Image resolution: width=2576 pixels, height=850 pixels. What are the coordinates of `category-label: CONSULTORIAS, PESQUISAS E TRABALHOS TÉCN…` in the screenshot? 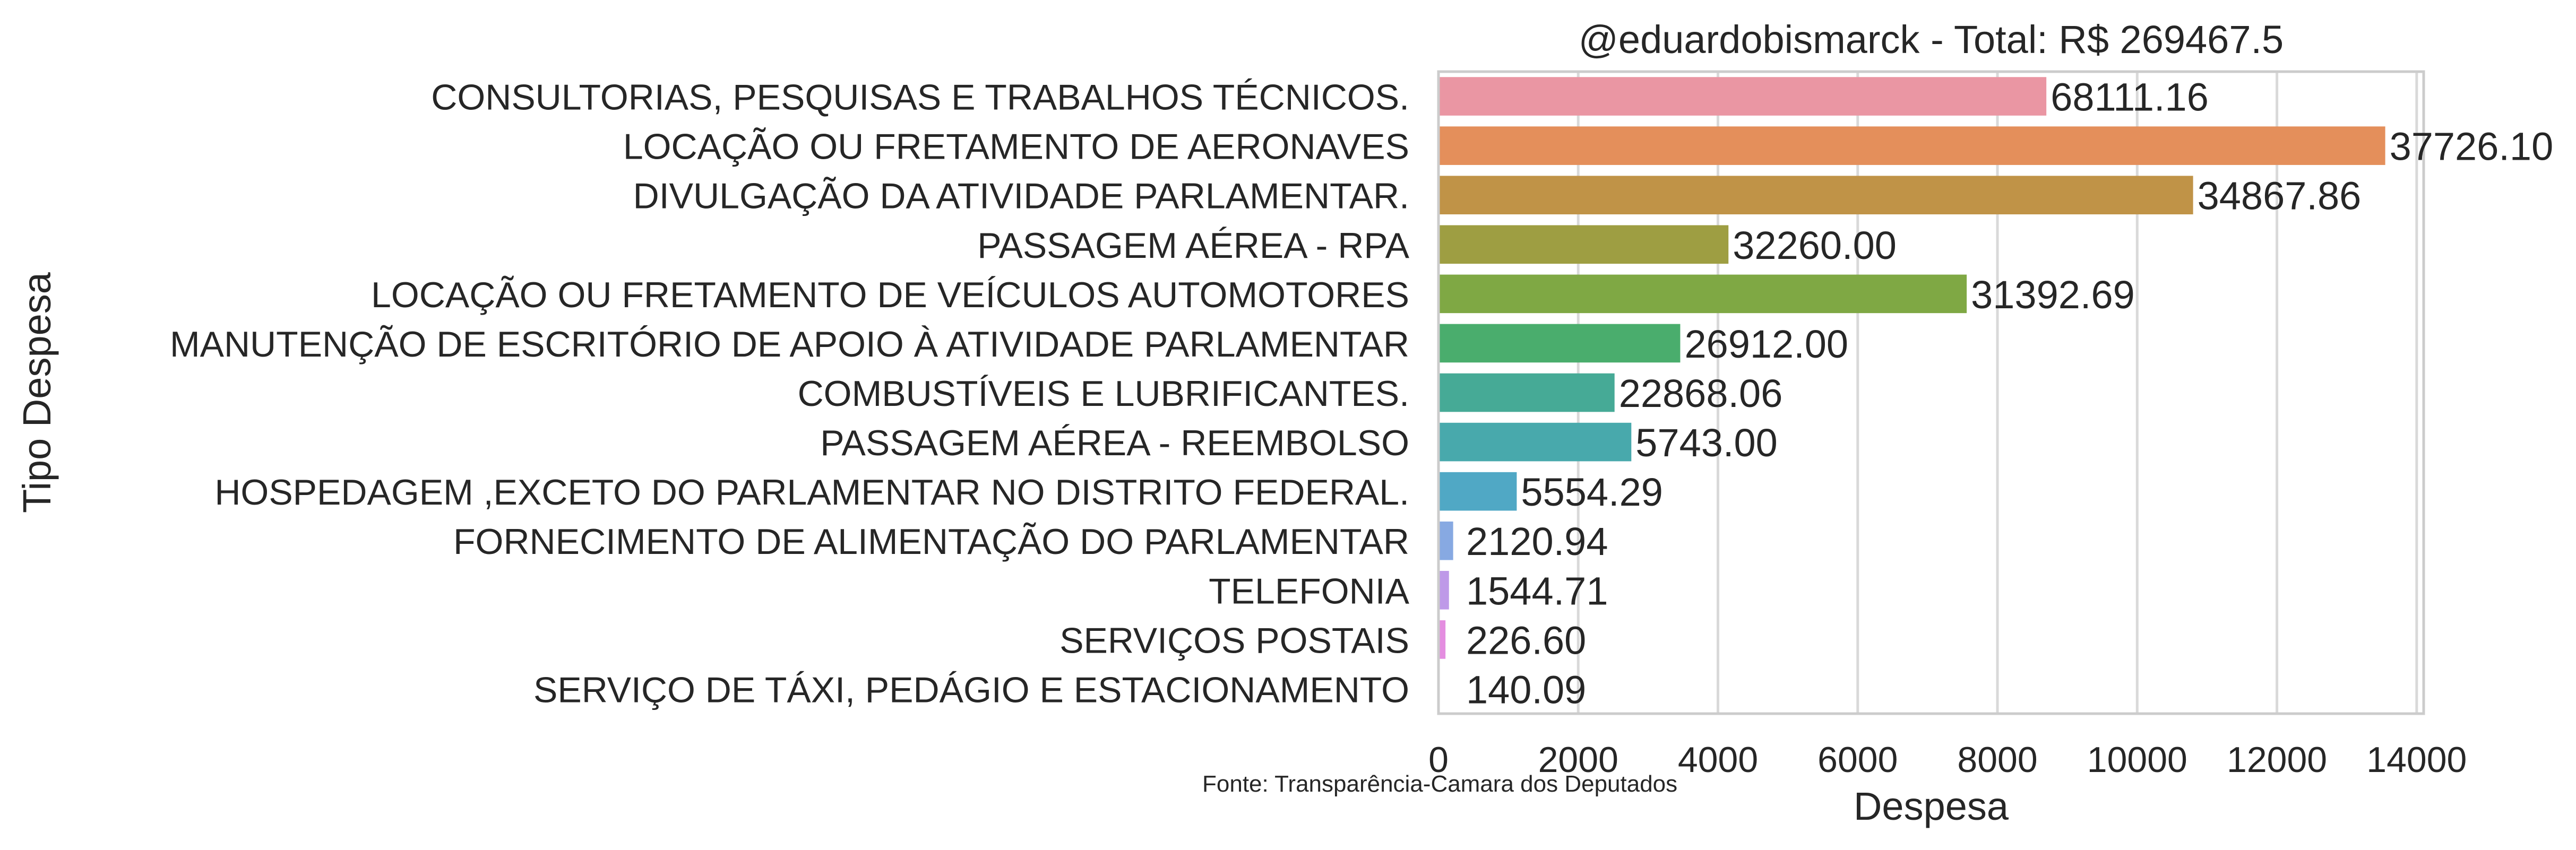 It's located at (920, 97).